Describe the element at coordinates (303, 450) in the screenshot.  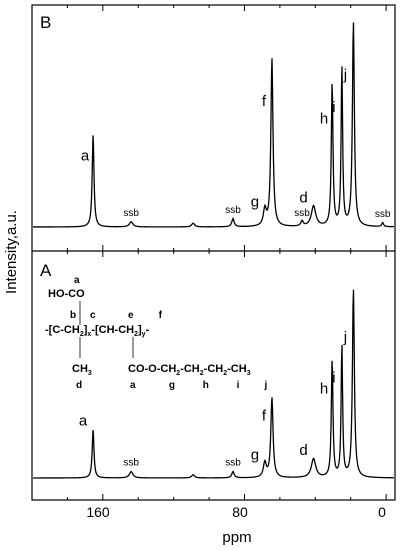
I see `peak-label-A-6: d` at that location.